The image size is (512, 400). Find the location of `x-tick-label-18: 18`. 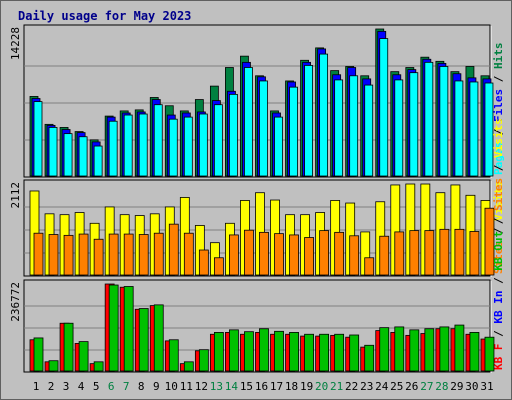

x-tick-label-18: 18 is located at coordinates (291, 386).